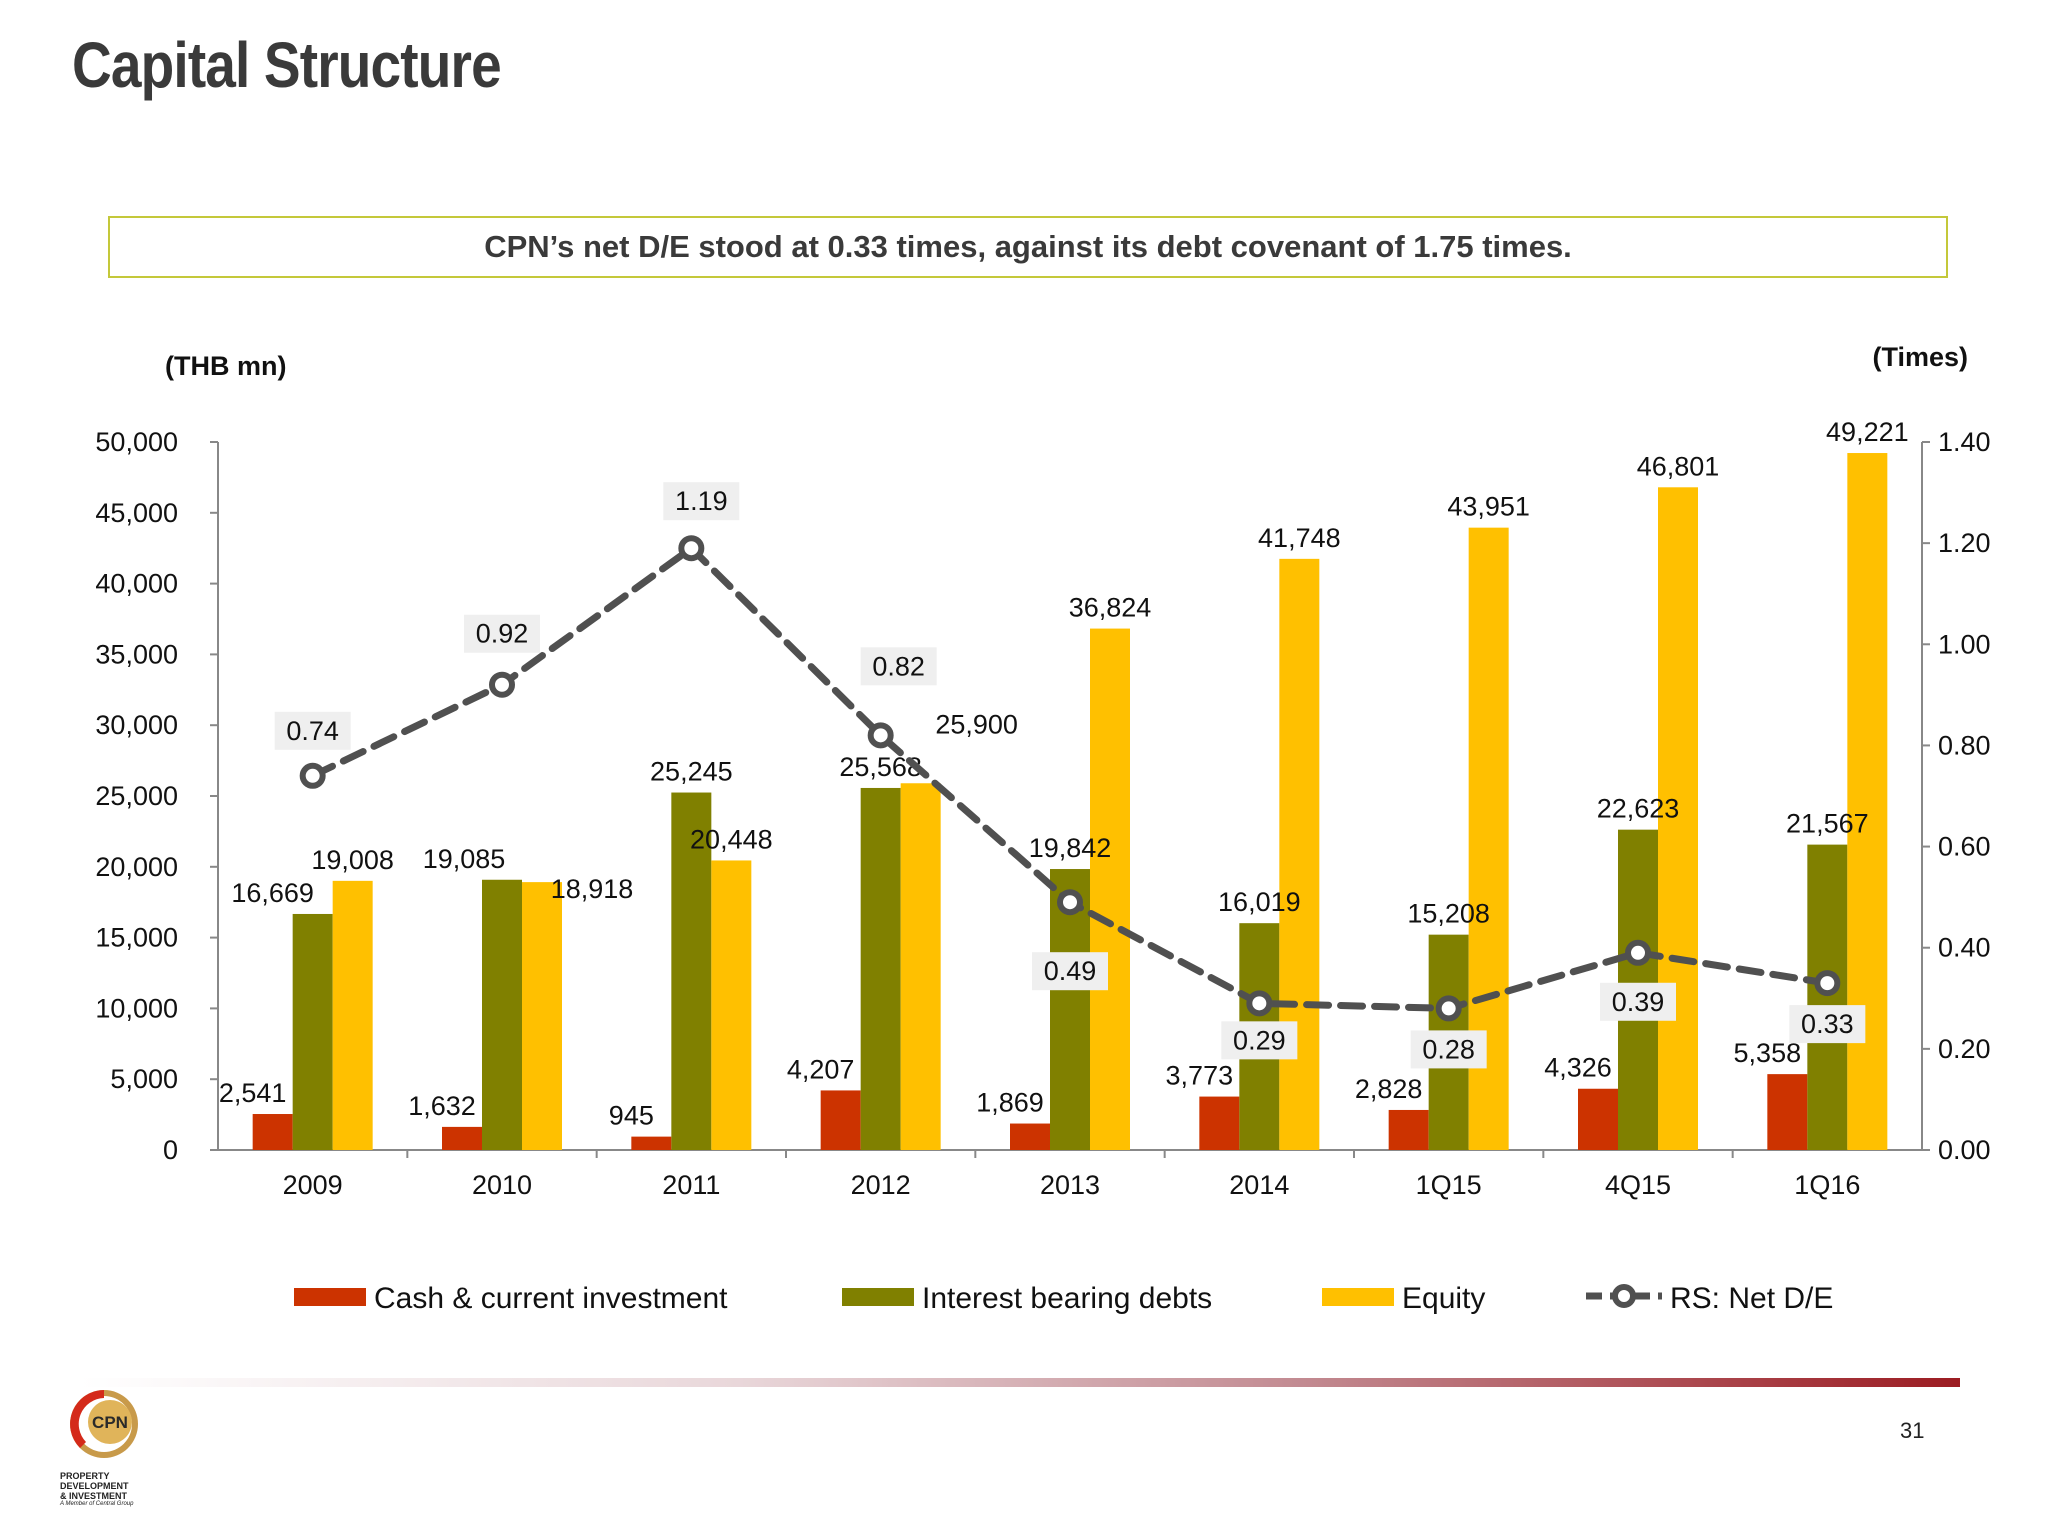 This screenshot has width=2048, height=1536. I want to click on y2-tick-label: 1.40, so click(1964, 442).